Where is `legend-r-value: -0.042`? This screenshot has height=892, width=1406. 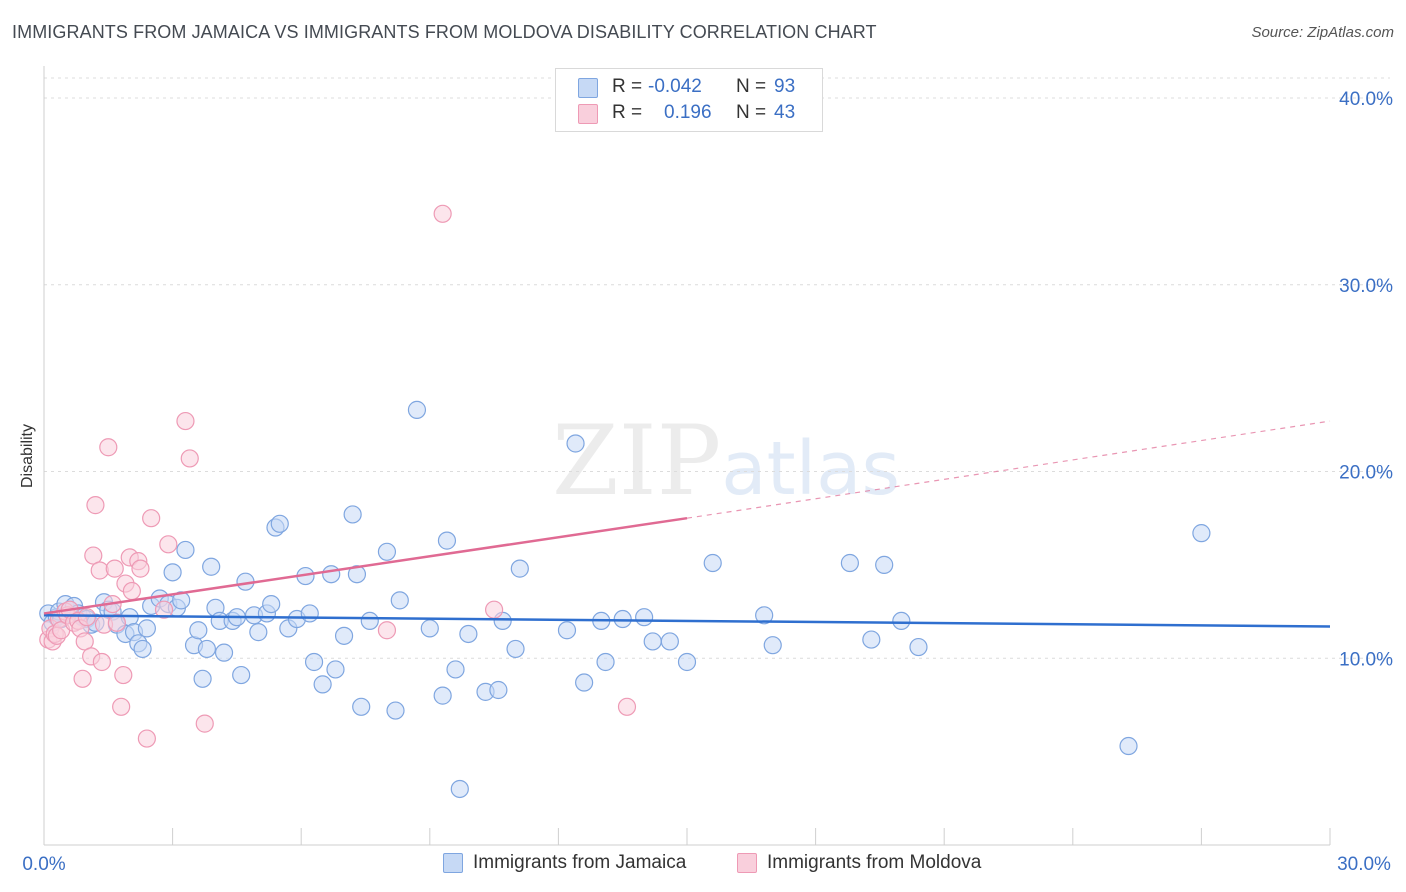 legend-r-value: -0.042 is located at coordinates (675, 86).